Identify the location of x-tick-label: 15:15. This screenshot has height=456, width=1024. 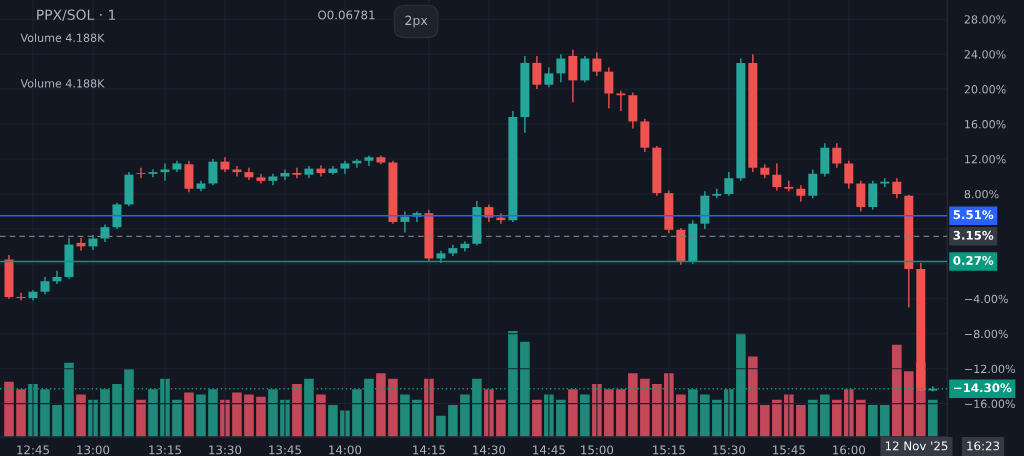
(669, 450).